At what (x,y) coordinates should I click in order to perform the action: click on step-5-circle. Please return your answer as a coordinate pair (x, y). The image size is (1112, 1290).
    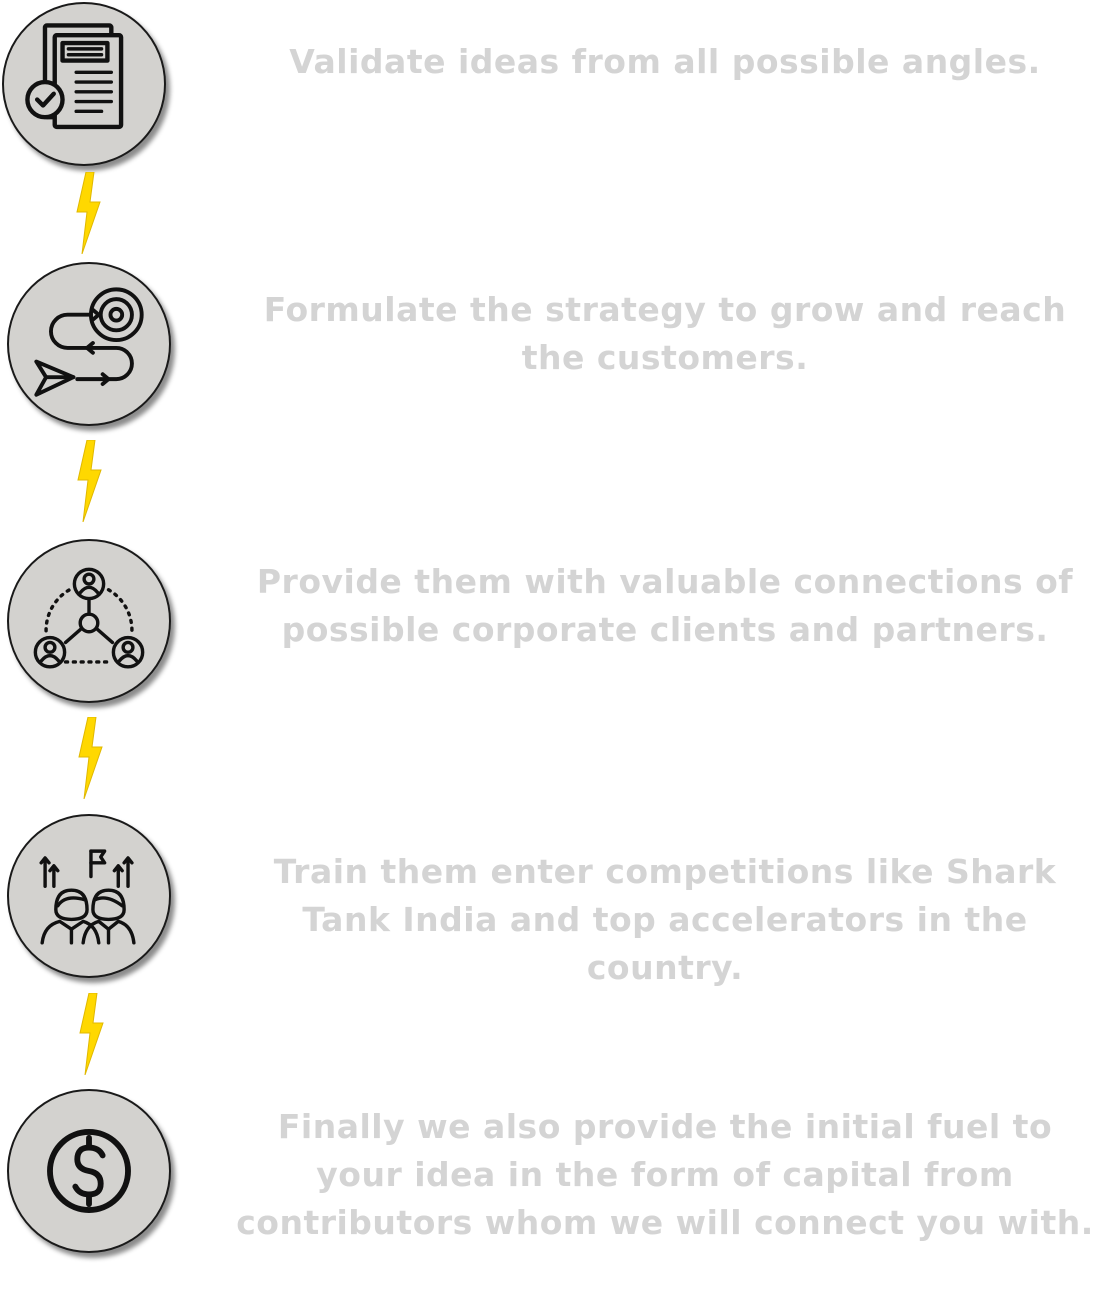
    Looking at the image, I should click on (89, 1171).